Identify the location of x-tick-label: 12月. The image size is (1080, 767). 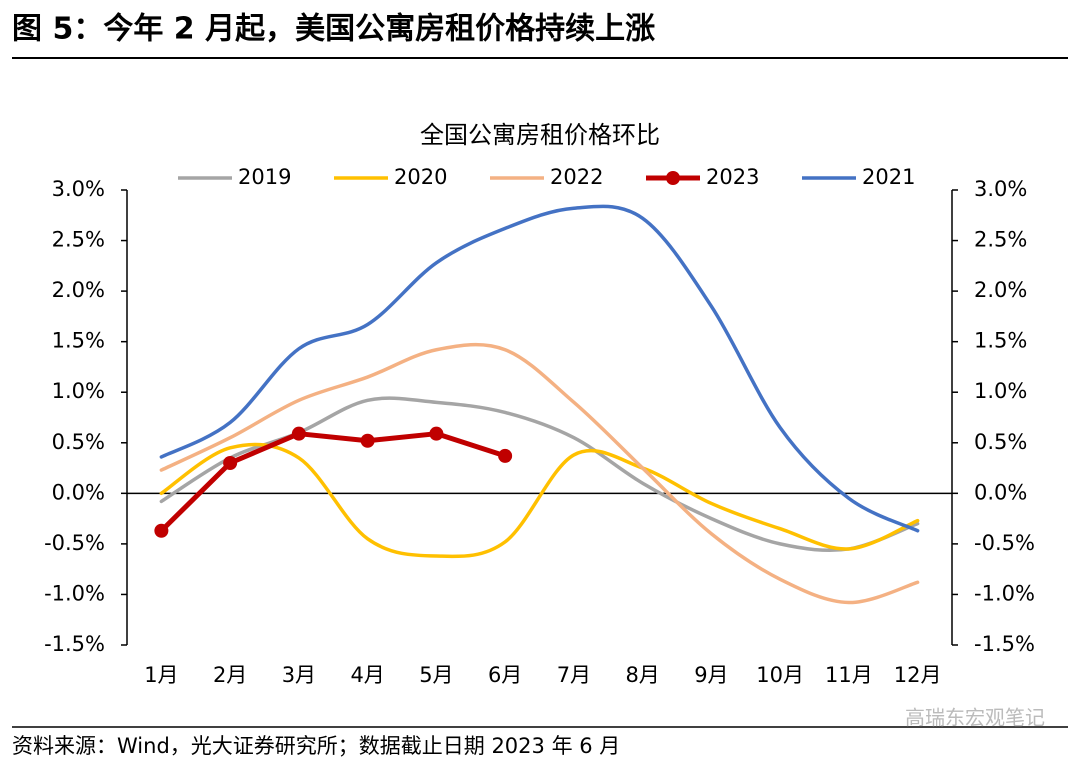
(918, 675).